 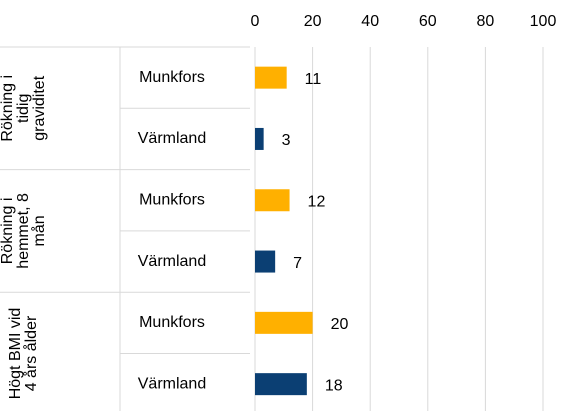 What do you see at coordinates (486, 21) in the screenshot?
I see `x-tick-label: 80` at bounding box center [486, 21].